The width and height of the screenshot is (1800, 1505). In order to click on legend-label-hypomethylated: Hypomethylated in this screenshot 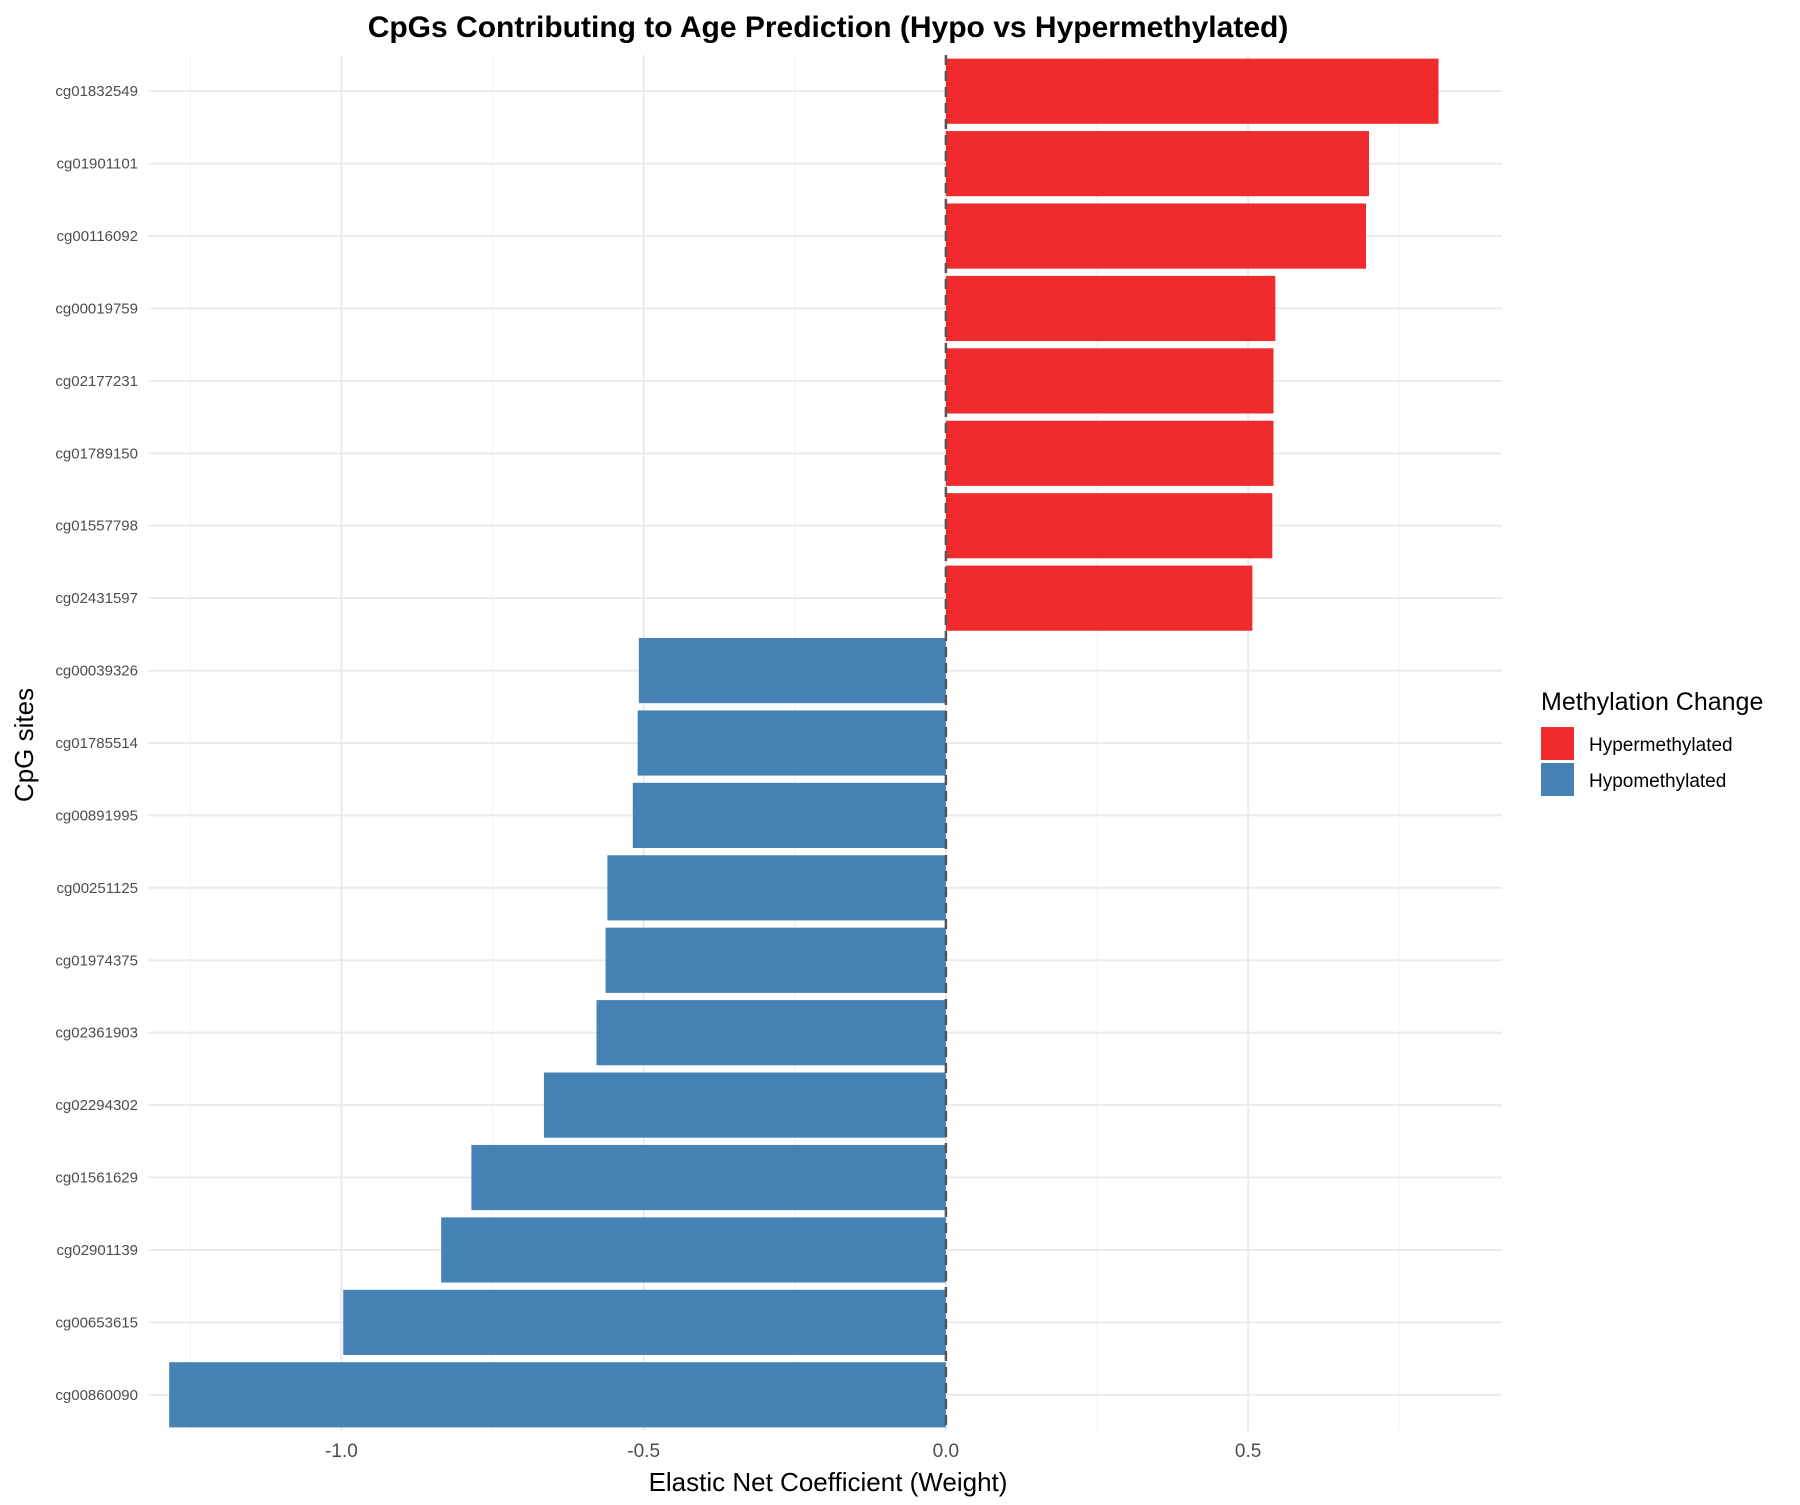, I will do `click(1657, 781)`.